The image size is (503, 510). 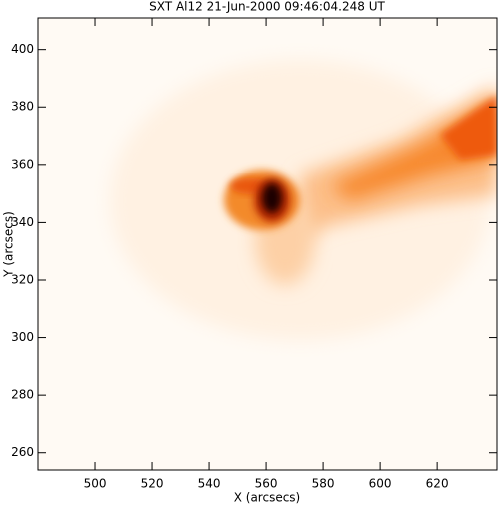 What do you see at coordinates (22, 395) in the screenshot?
I see `y-tick-label: 280` at bounding box center [22, 395].